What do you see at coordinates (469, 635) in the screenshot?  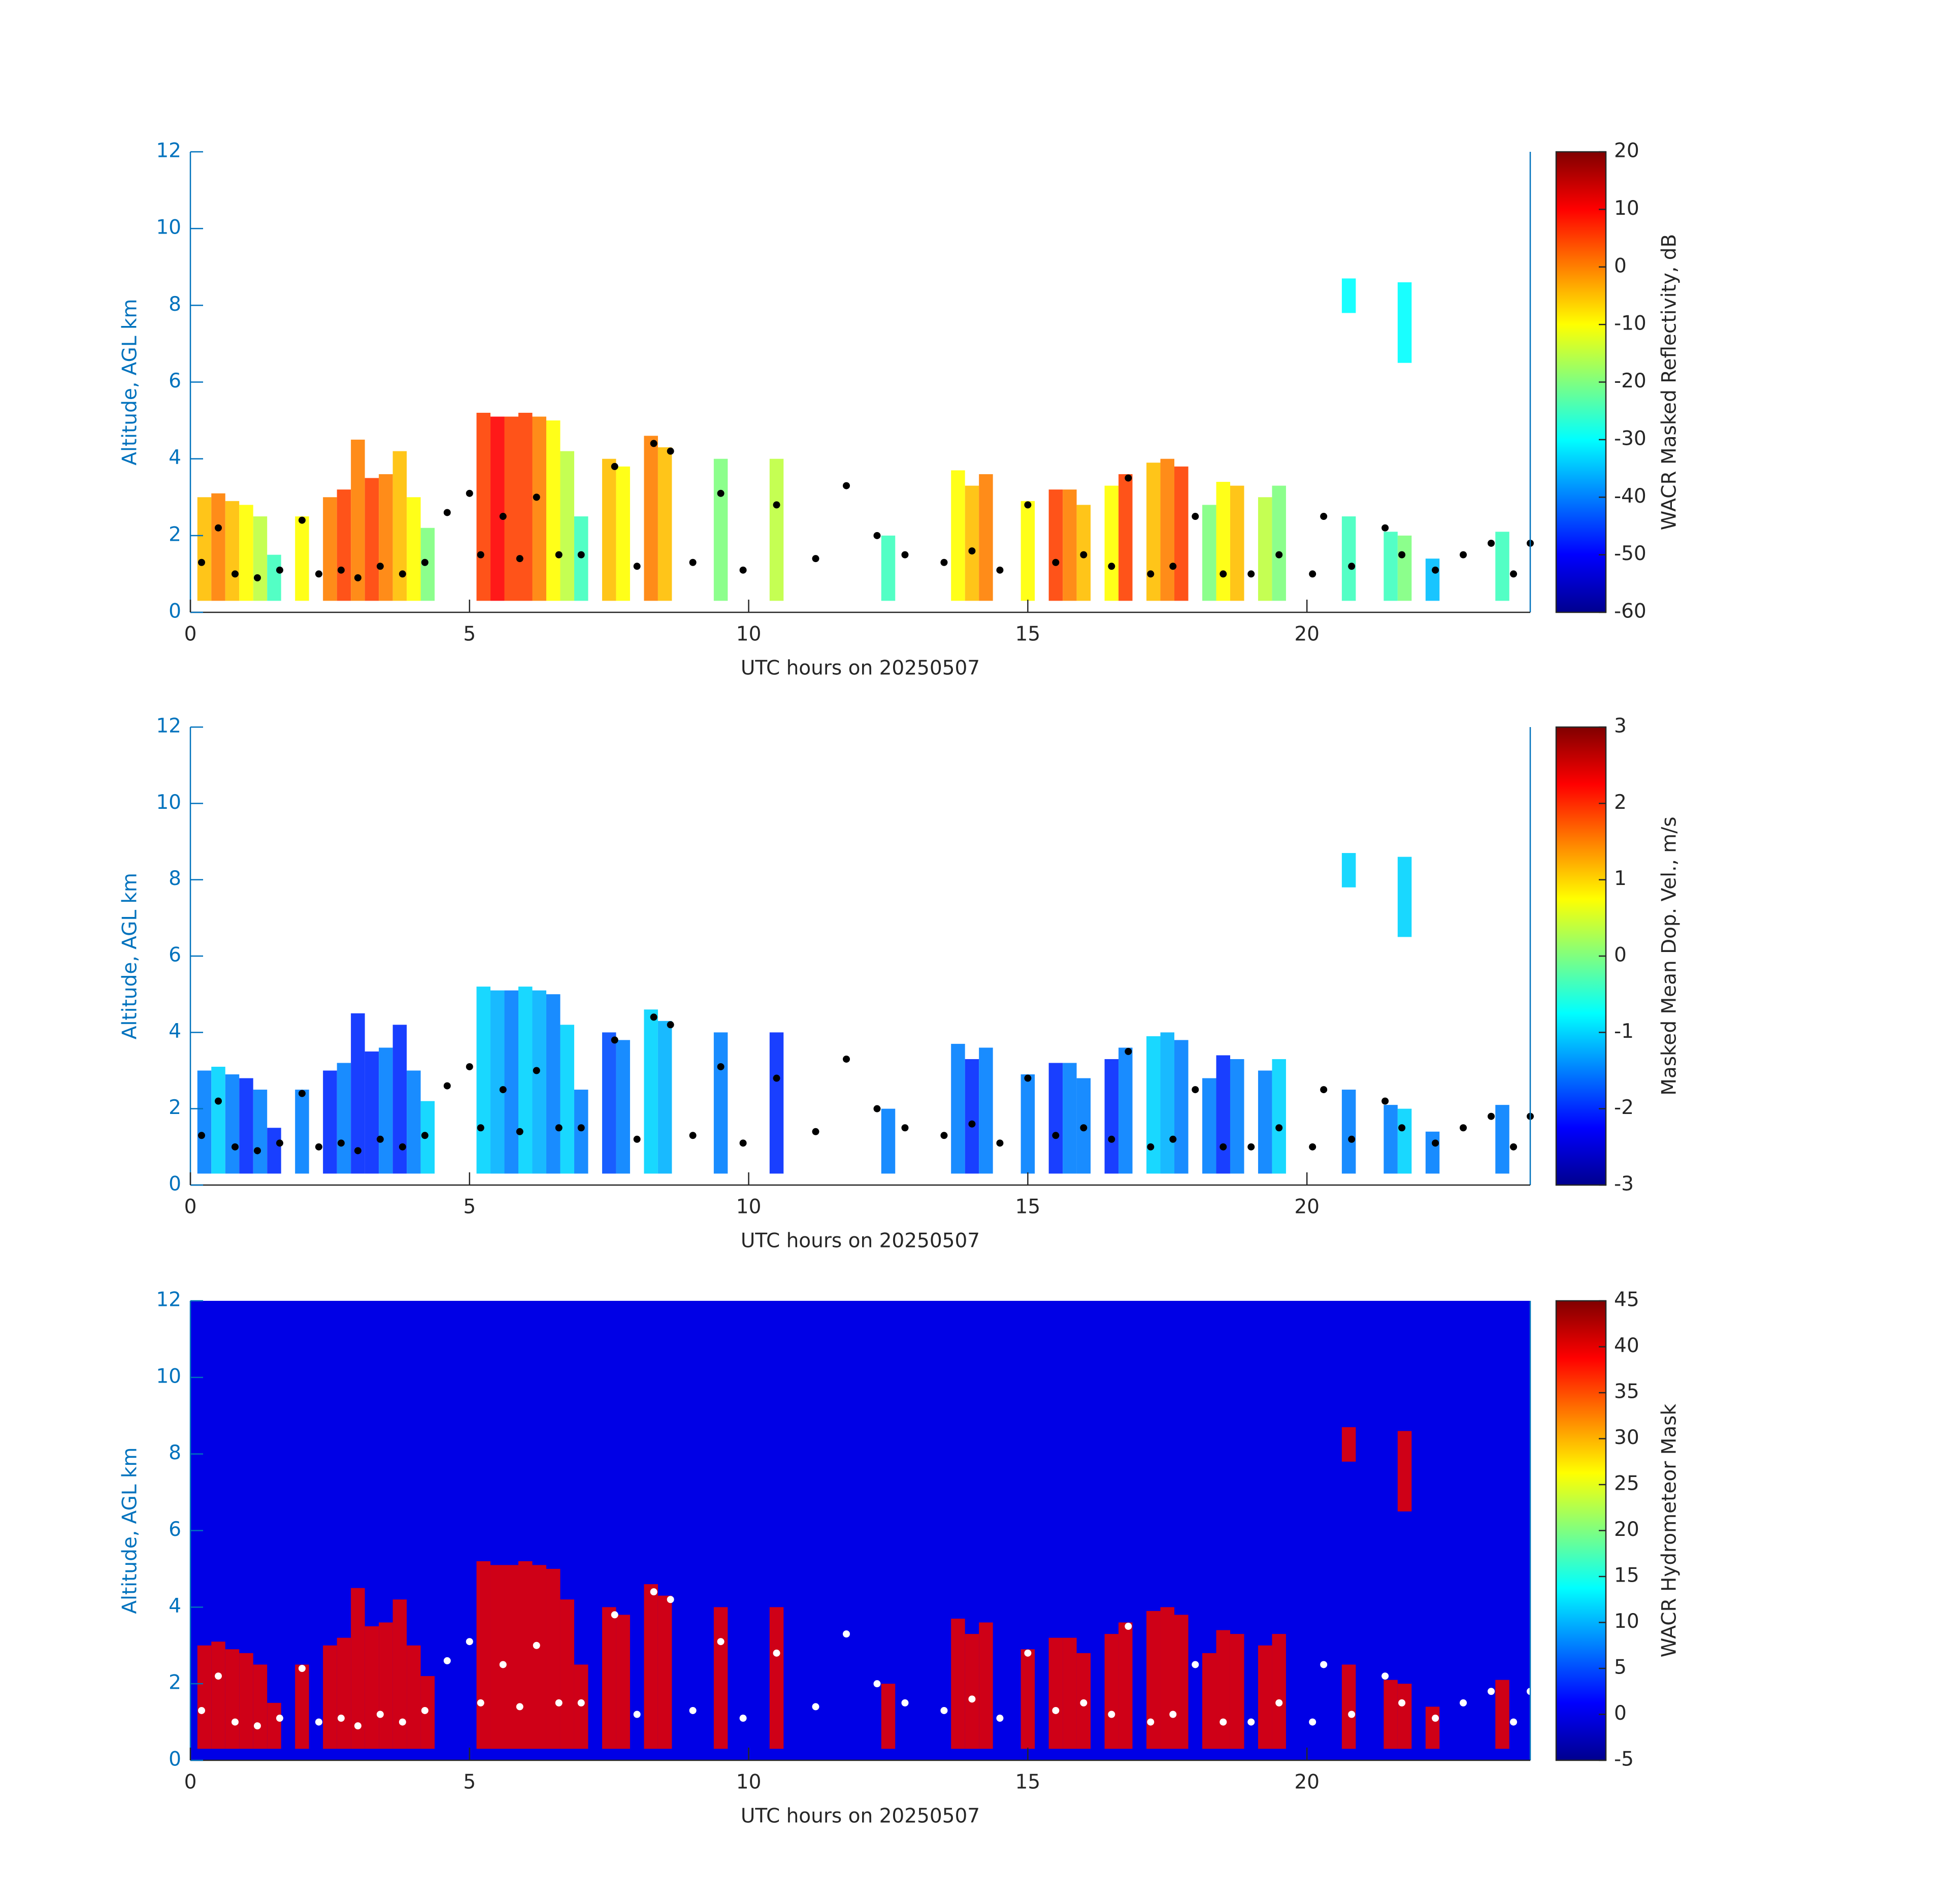 I see `x-tick-label: 5` at bounding box center [469, 635].